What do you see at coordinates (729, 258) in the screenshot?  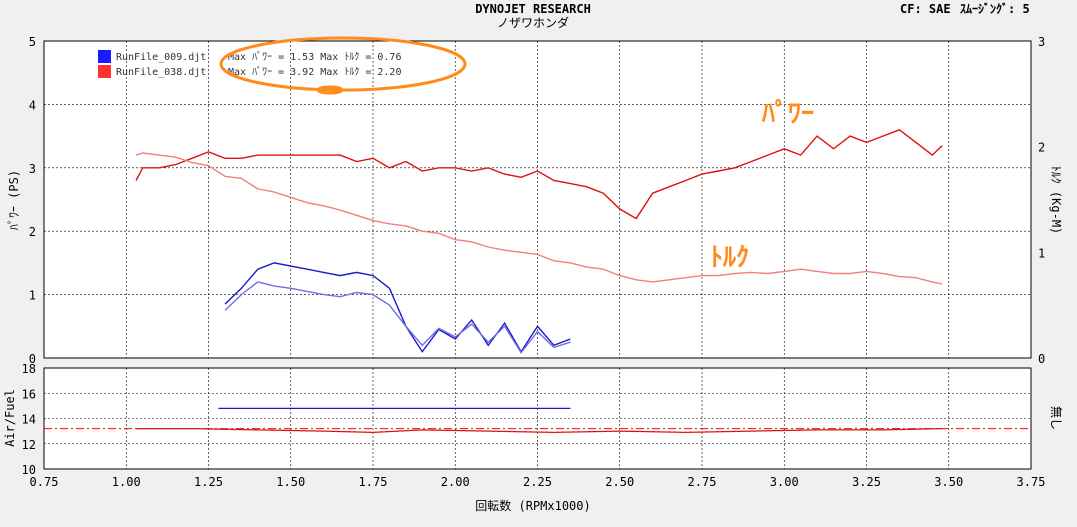 I see `torque-annotation: ﾄﾙｸ` at bounding box center [729, 258].